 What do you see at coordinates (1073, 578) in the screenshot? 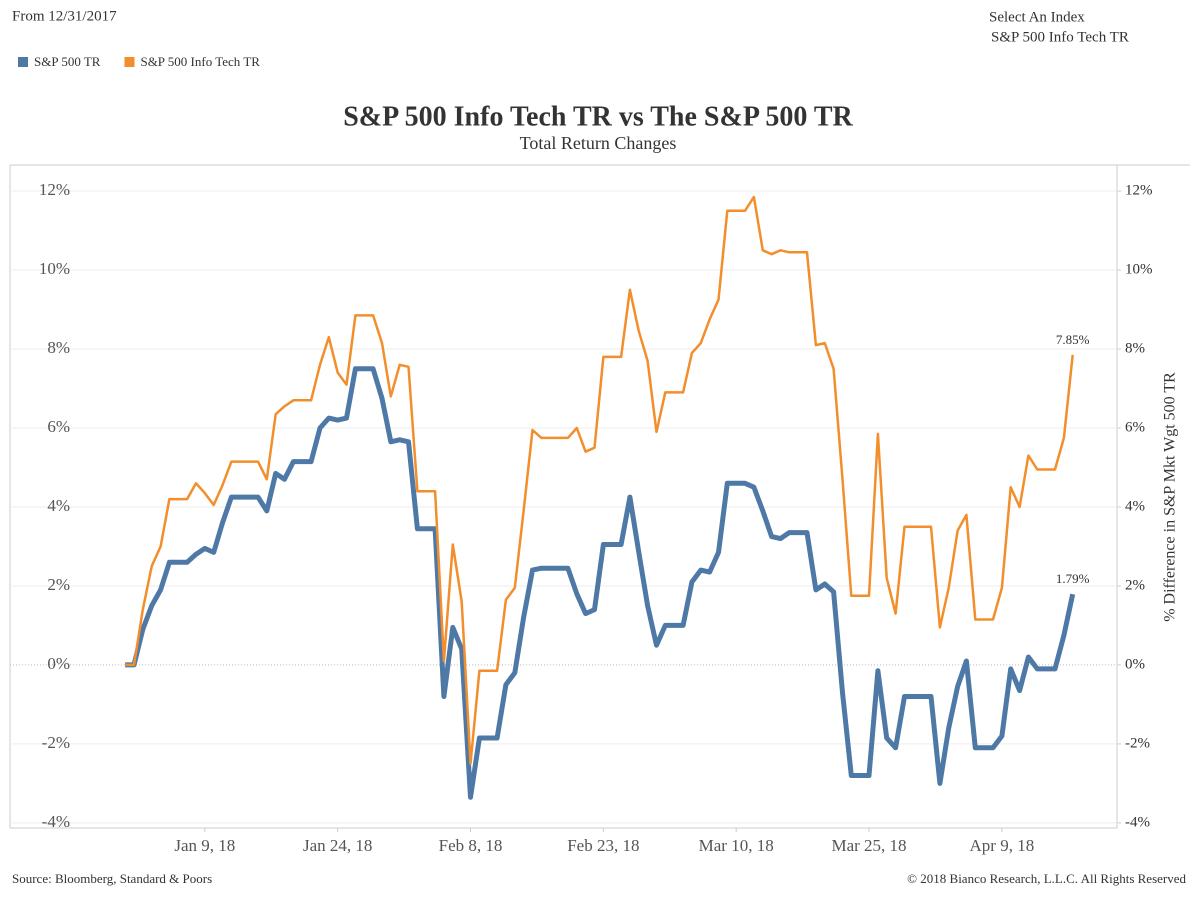
I see `end-label: 1.79%` at bounding box center [1073, 578].